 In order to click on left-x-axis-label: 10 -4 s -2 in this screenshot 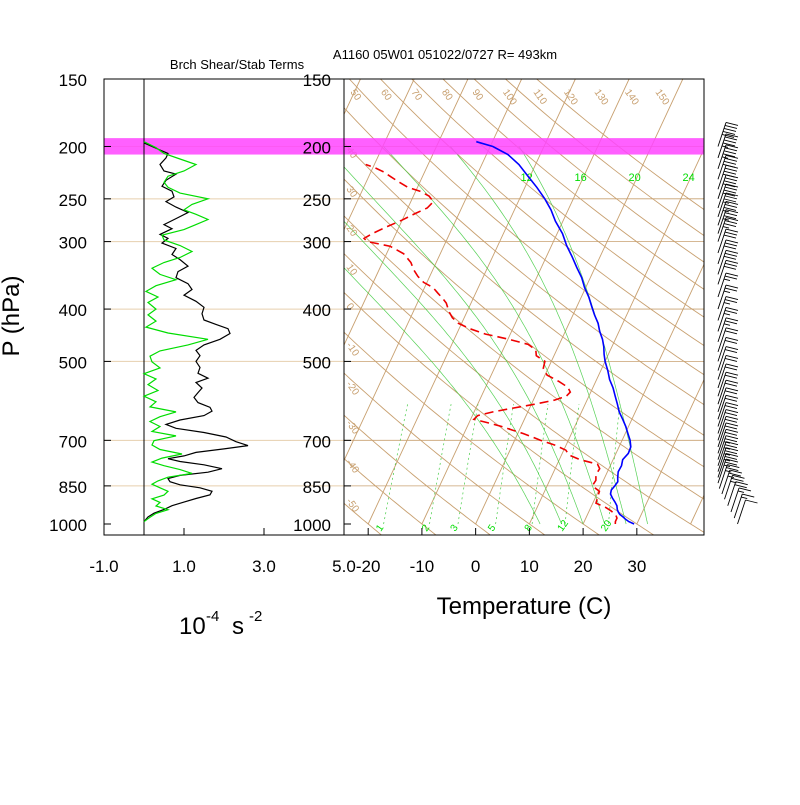, I will do `click(220, 624)`.